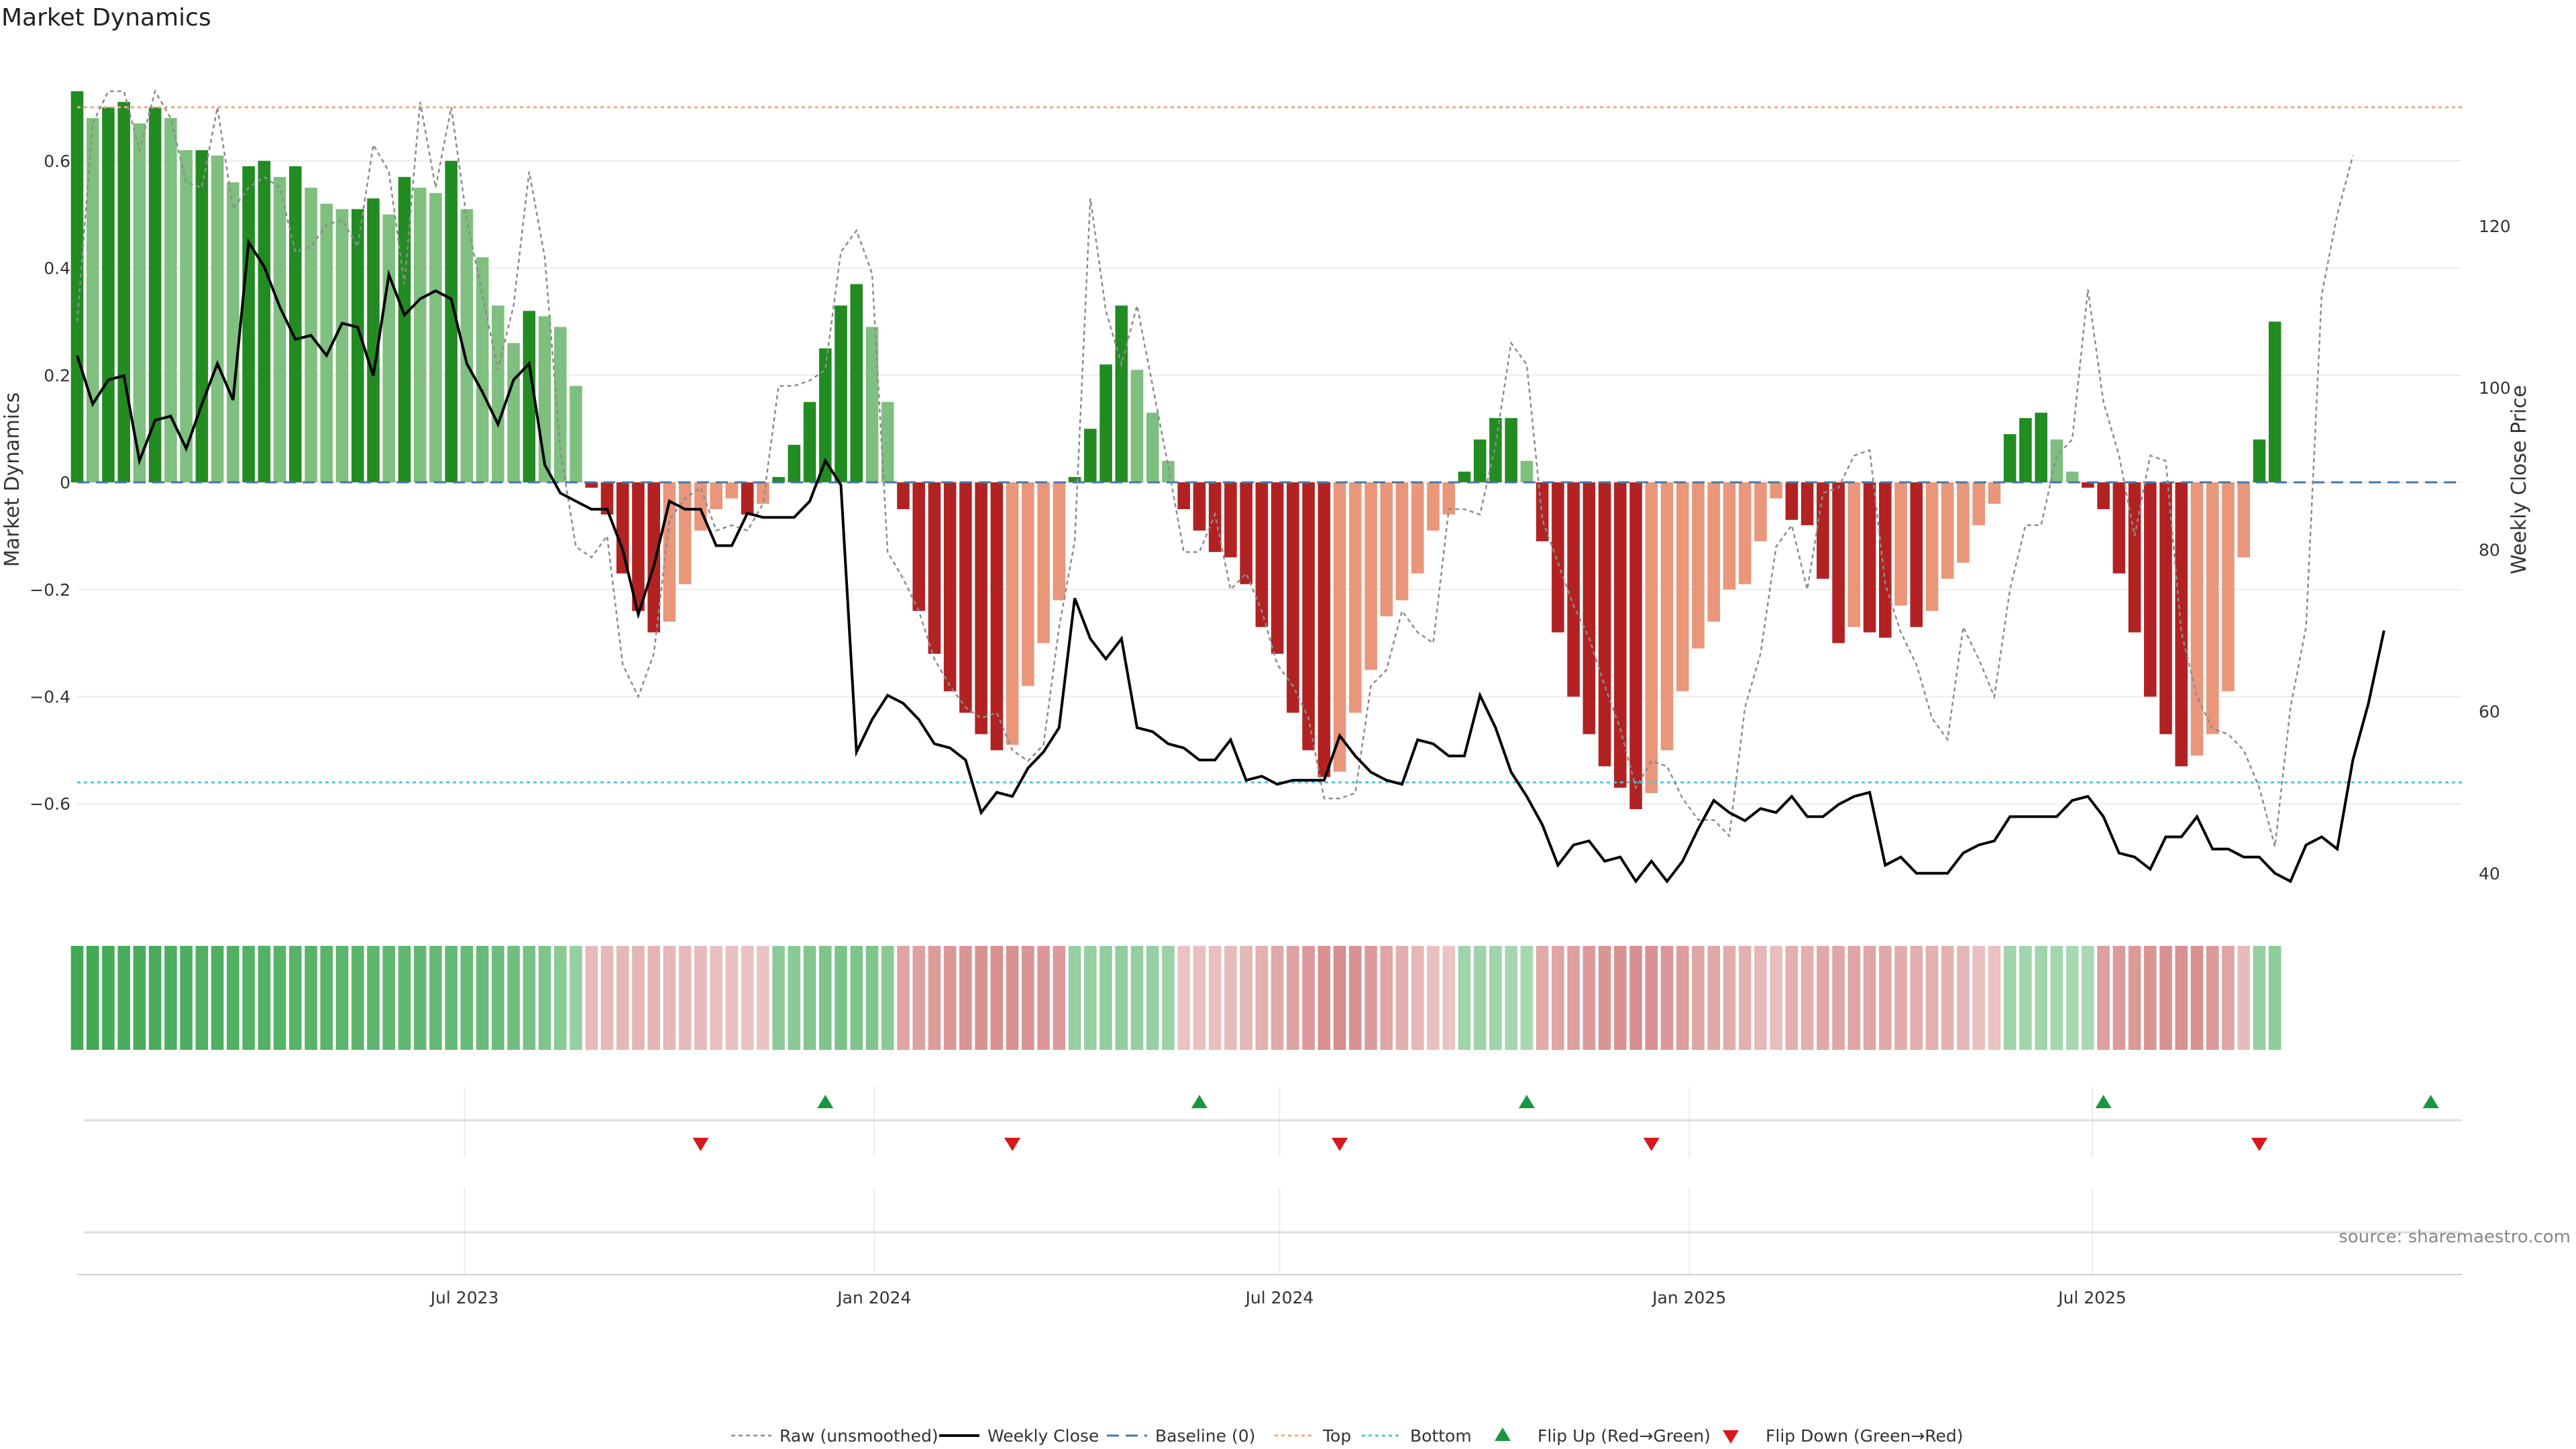 This screenshot has height=1449, width=2576. Describe the element at coordinates (1624, 1436) in the screenshot. I see `legend-label: Flip Up (Red→Green)` at that location.